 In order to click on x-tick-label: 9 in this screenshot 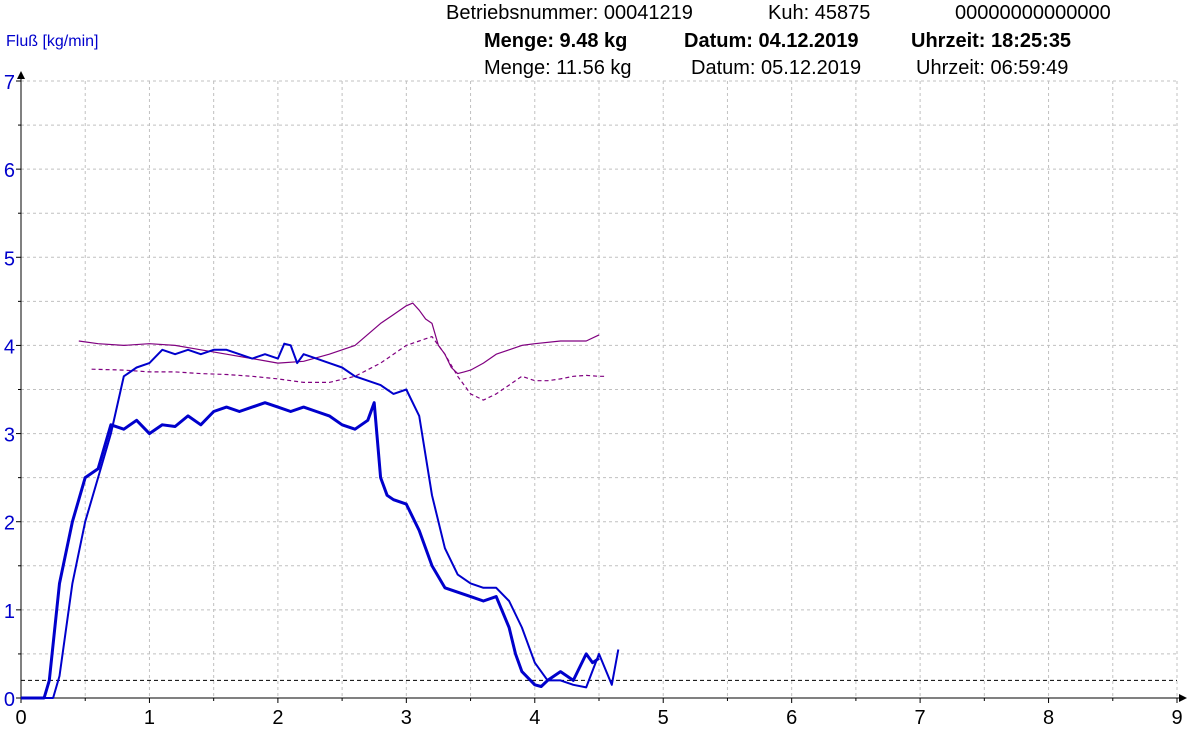, I will do `click(1176, 718)`.